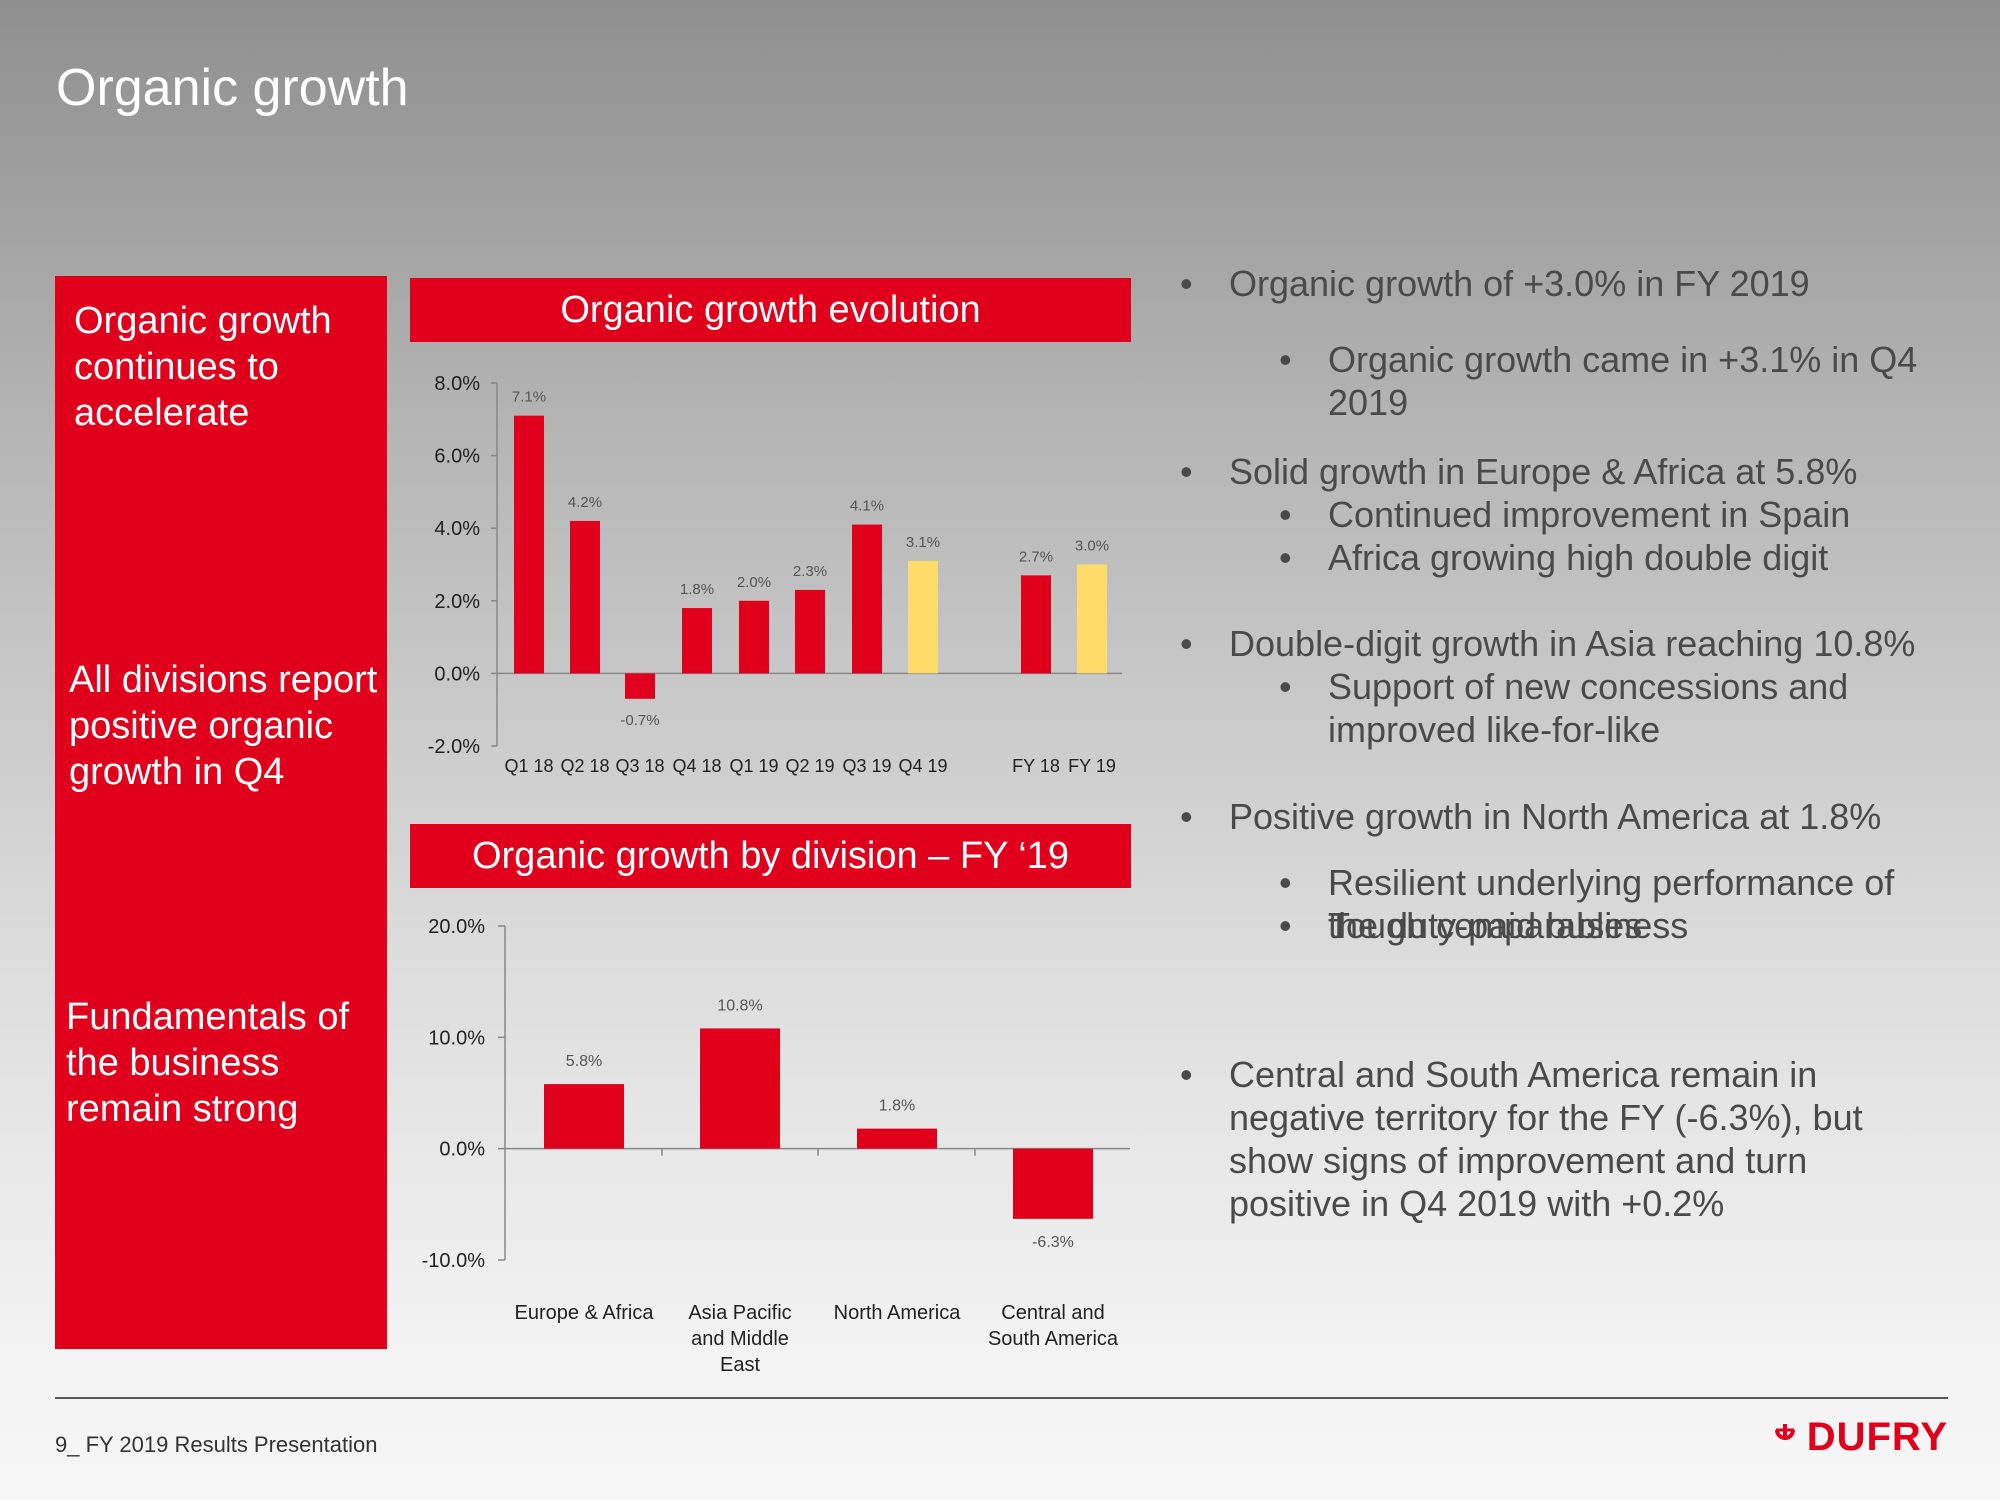 The image size is (2000, 1500). I want to click on division-category-label: North America, so click(898, 1313).